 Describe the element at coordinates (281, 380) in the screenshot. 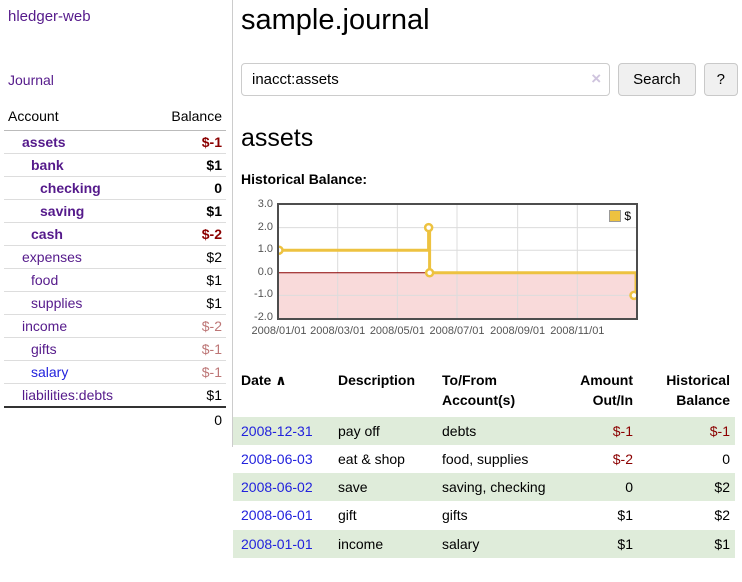

I see `sort-asc-icon: ∧` at that location.